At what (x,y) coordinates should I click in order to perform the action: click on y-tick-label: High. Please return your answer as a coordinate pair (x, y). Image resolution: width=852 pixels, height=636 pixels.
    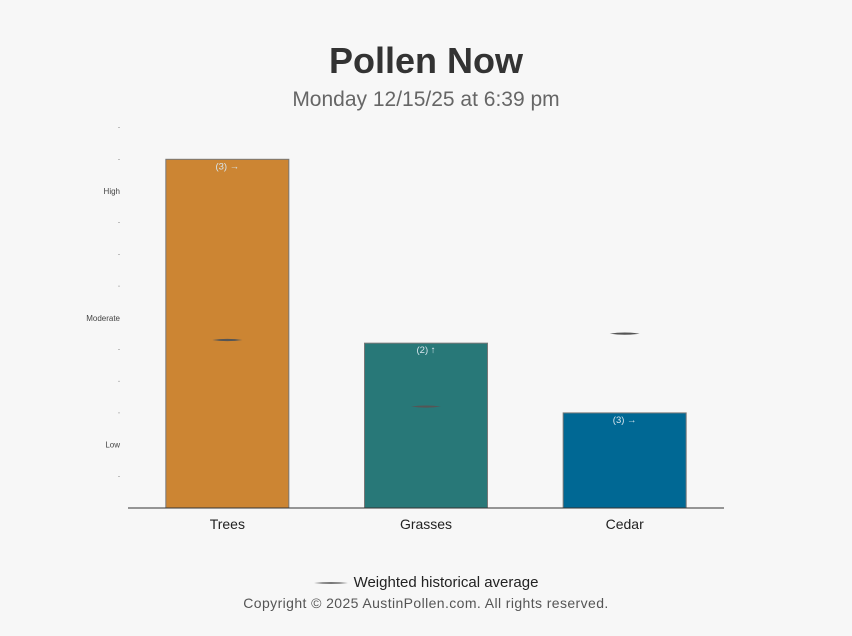
    Looking at the image, I should click on (112, 191).